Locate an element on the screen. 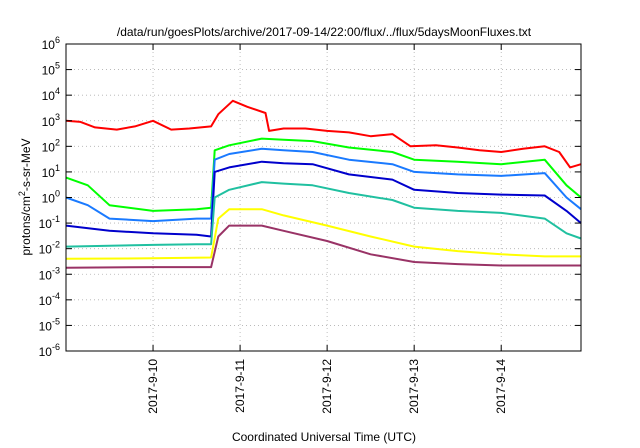 The height and width of the screenshot is (448, 640). y-axis-label-superscript: 2 is located at coordinates (22, 193).